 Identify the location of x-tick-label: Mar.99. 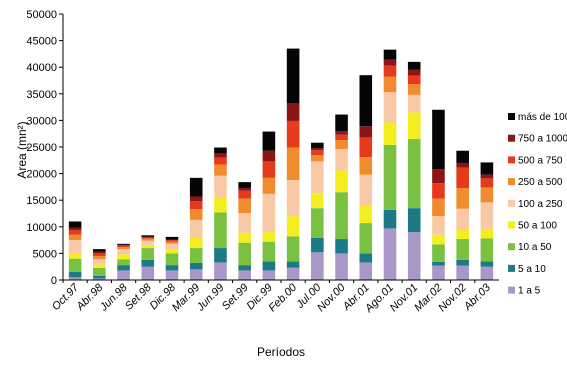
(186, 298).